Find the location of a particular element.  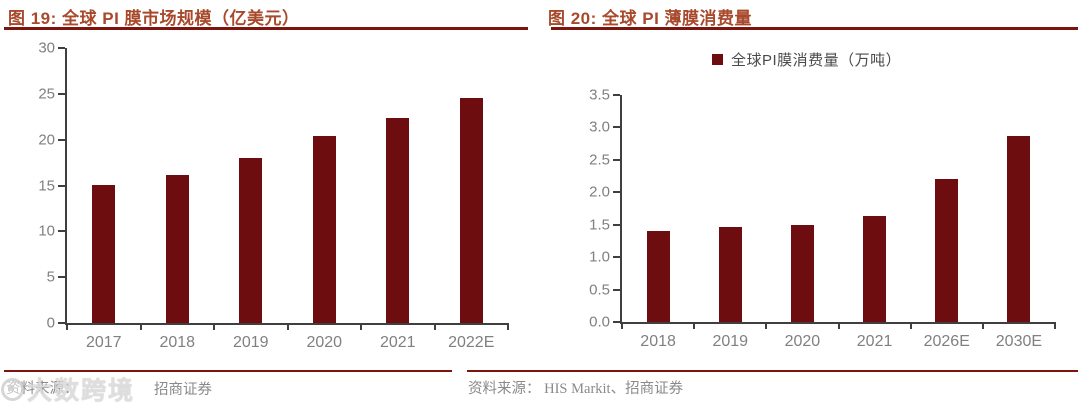

y-axis-tick-label: 3.5 is located at coordinates (599, 95).